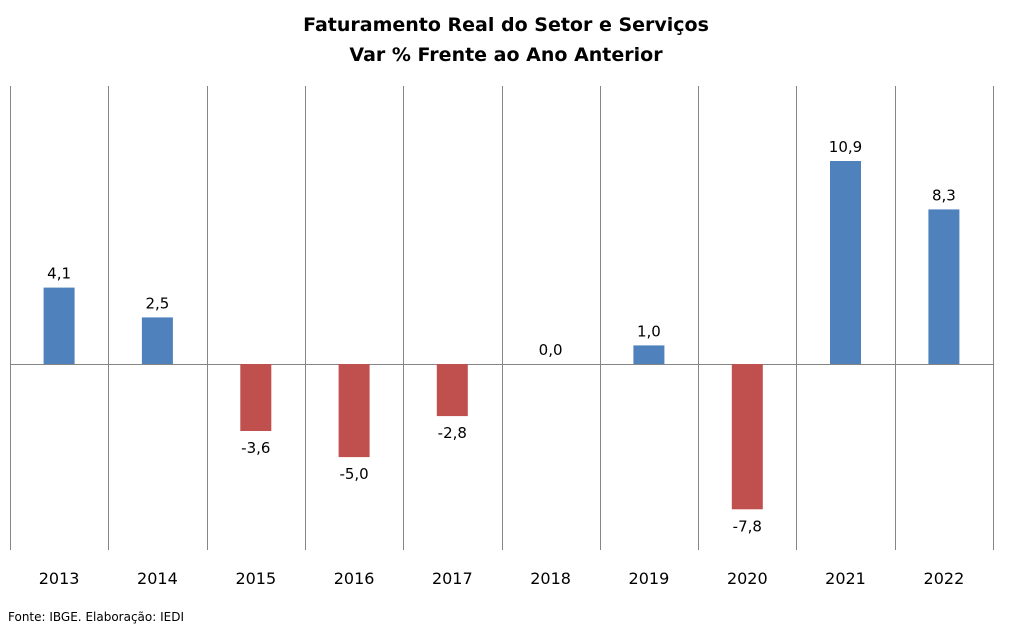  I want to click on data-label-2019: 1,0, so click(649, 331).